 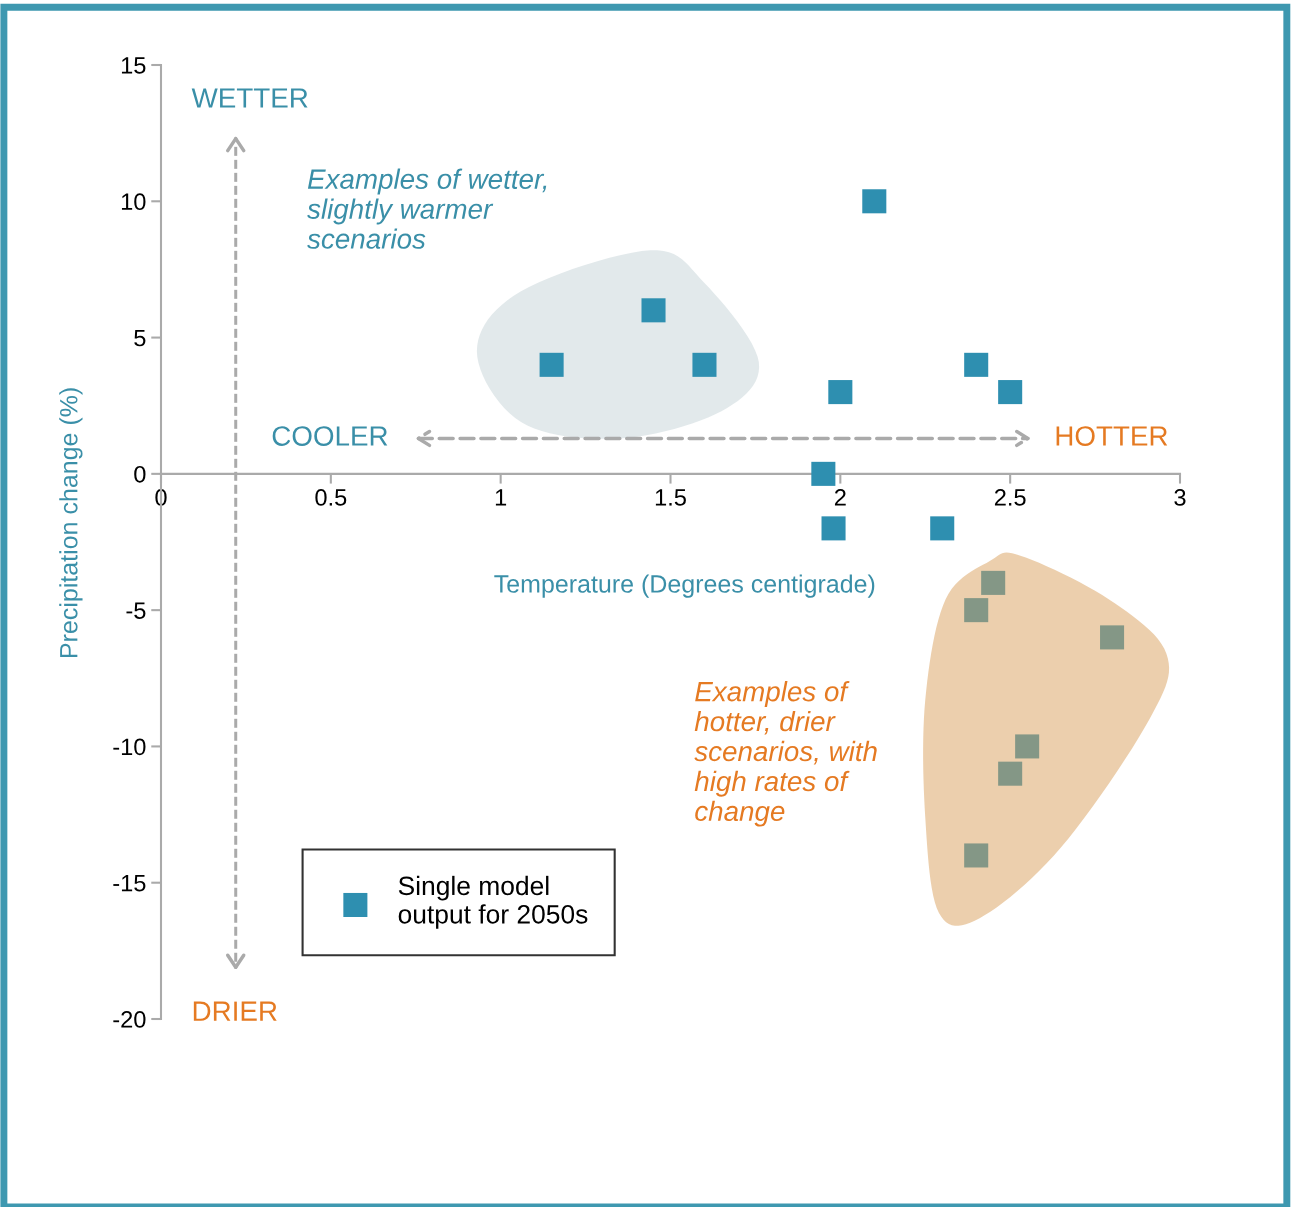 I want to click on annotation: Examples of hotter, drier scenarios, with high rates of change, so click(x=785, y=754).